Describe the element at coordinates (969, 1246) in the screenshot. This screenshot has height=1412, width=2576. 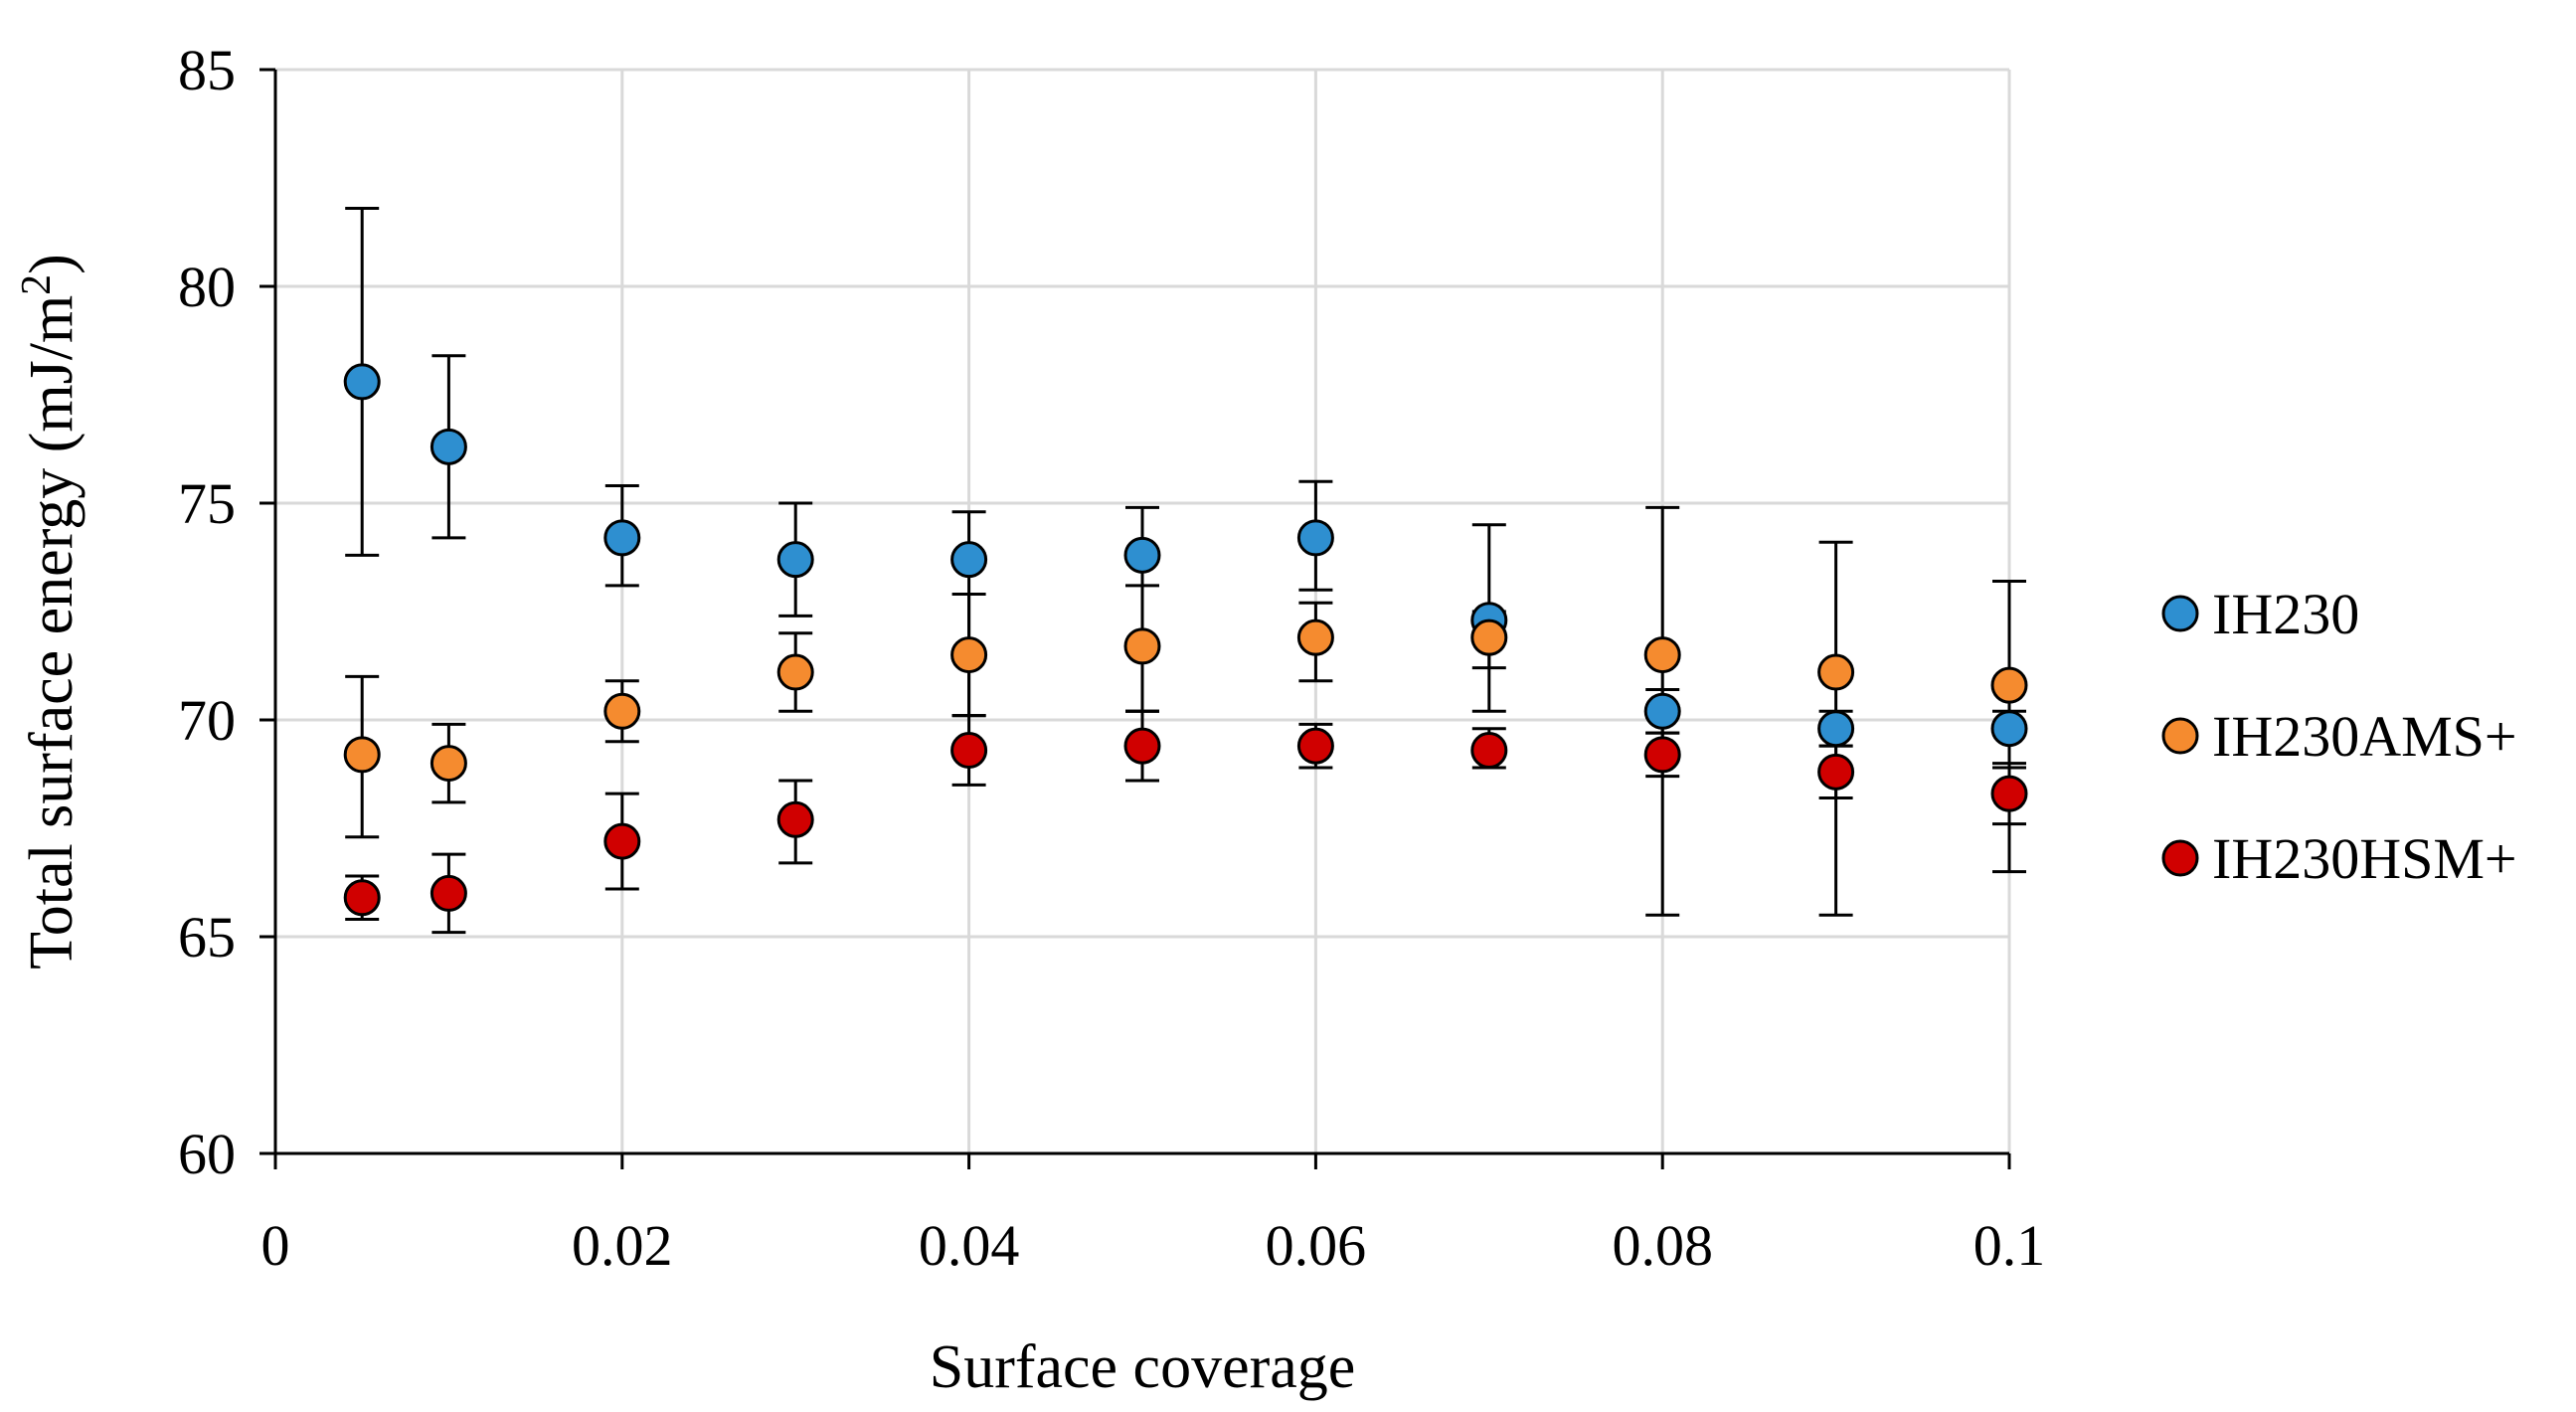
I see `x-tick-label: 0.04` at that location.